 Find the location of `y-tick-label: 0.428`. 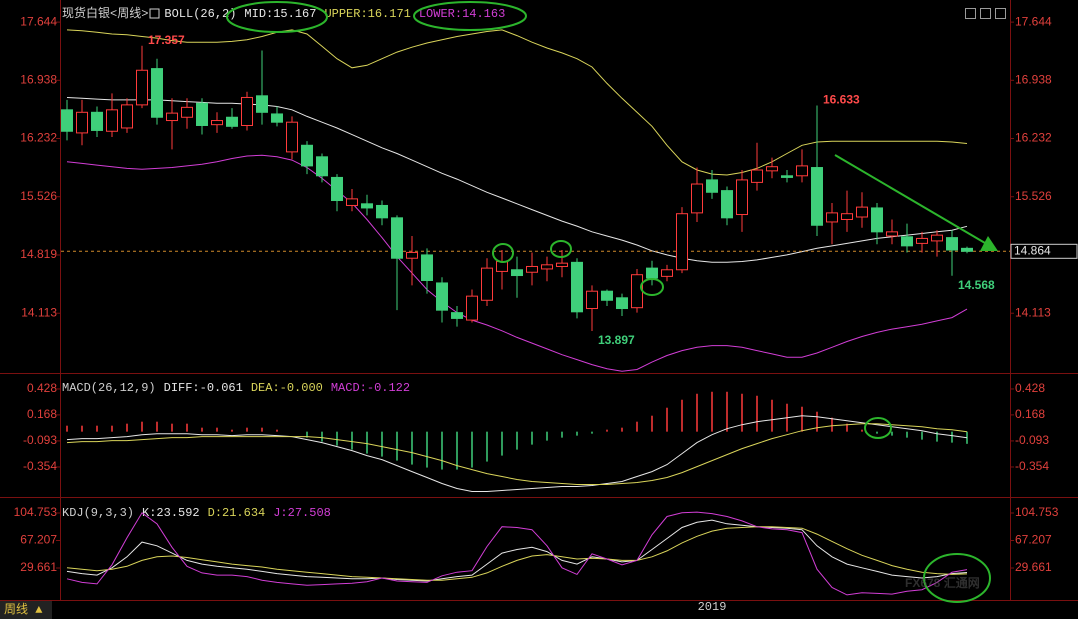

y-tick-label: 0.428 is located at coordinates (42, 388).